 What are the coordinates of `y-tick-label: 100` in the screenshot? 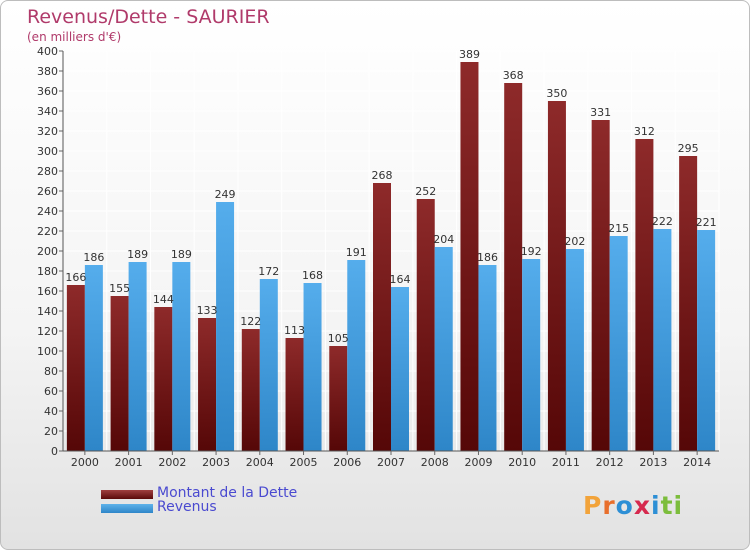 It's located at (47, 351).